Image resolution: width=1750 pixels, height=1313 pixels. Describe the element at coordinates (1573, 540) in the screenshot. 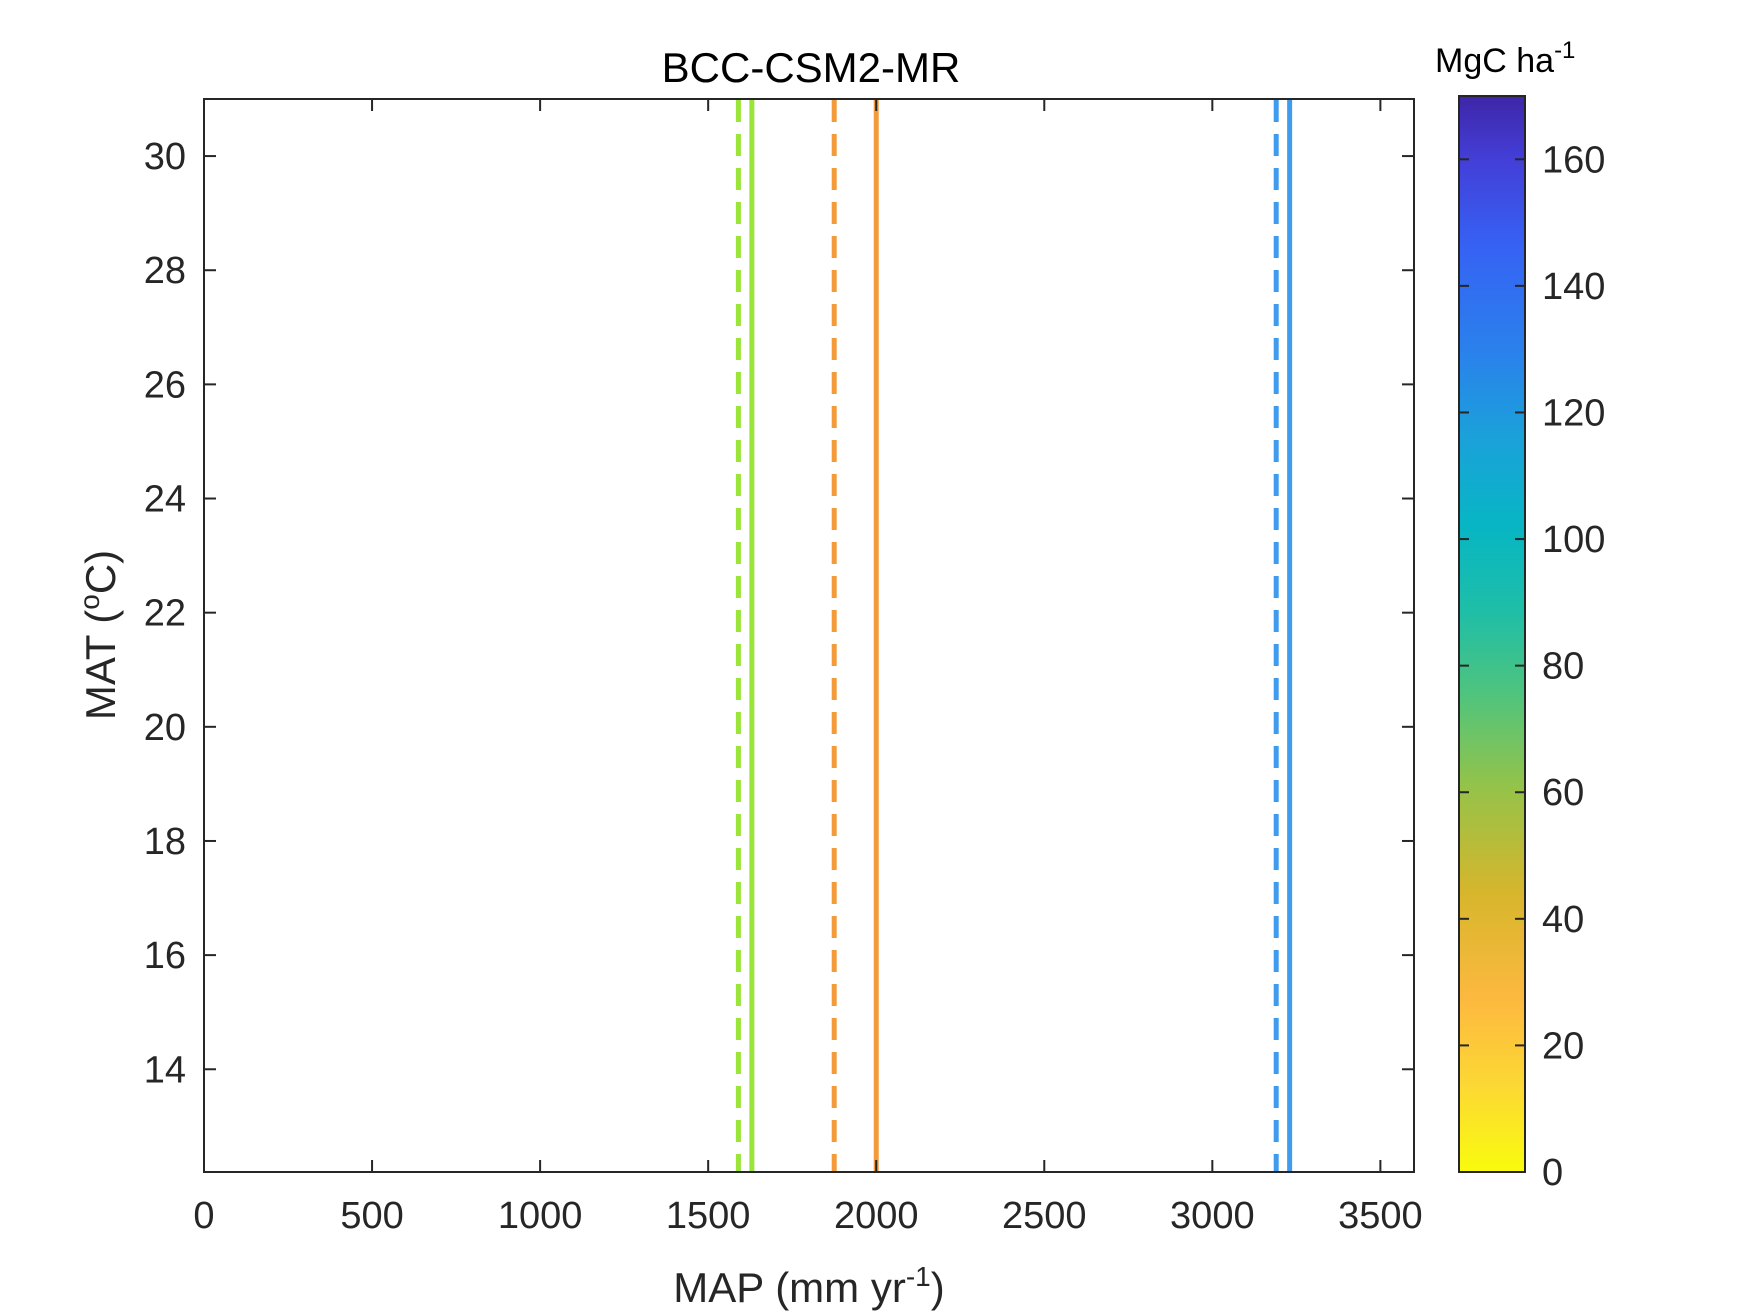

I see `colorbar-tick-label: 100` at that location.